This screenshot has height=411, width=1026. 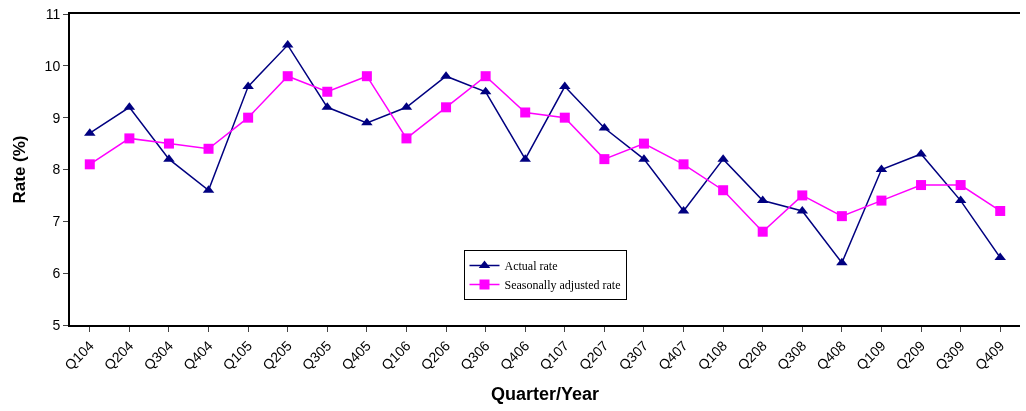 What do you see at coordinates (56, 324) in the screenshot?
I see `y-tick-label: 5` at bounding box center [56, 324].